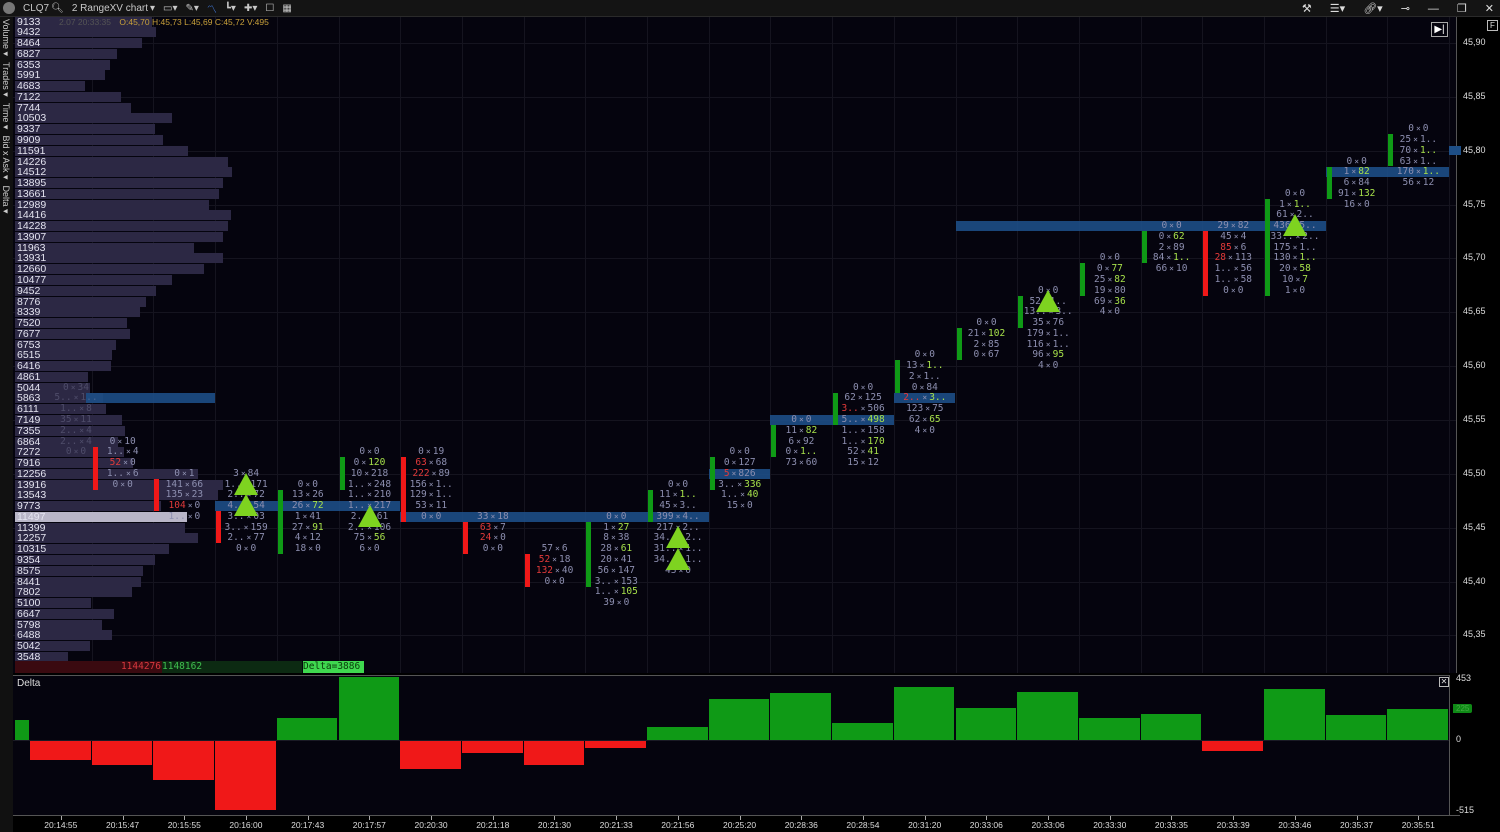  Describe the element at coordinates (28, 409) in the screenshot. I see `volume-profile-value: 6111` at that location.